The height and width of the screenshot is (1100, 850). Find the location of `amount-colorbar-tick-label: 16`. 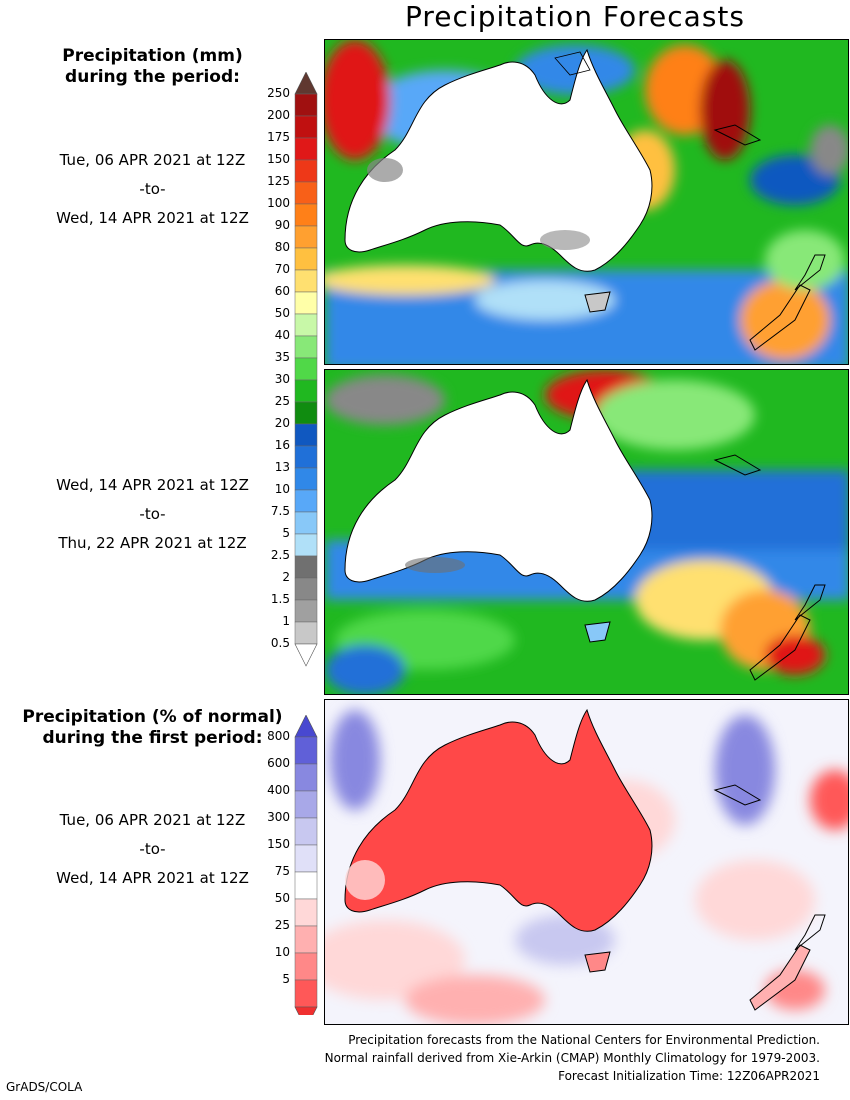

amount-colorbar-tick-label: 16 is located at coordinates (282, 445).